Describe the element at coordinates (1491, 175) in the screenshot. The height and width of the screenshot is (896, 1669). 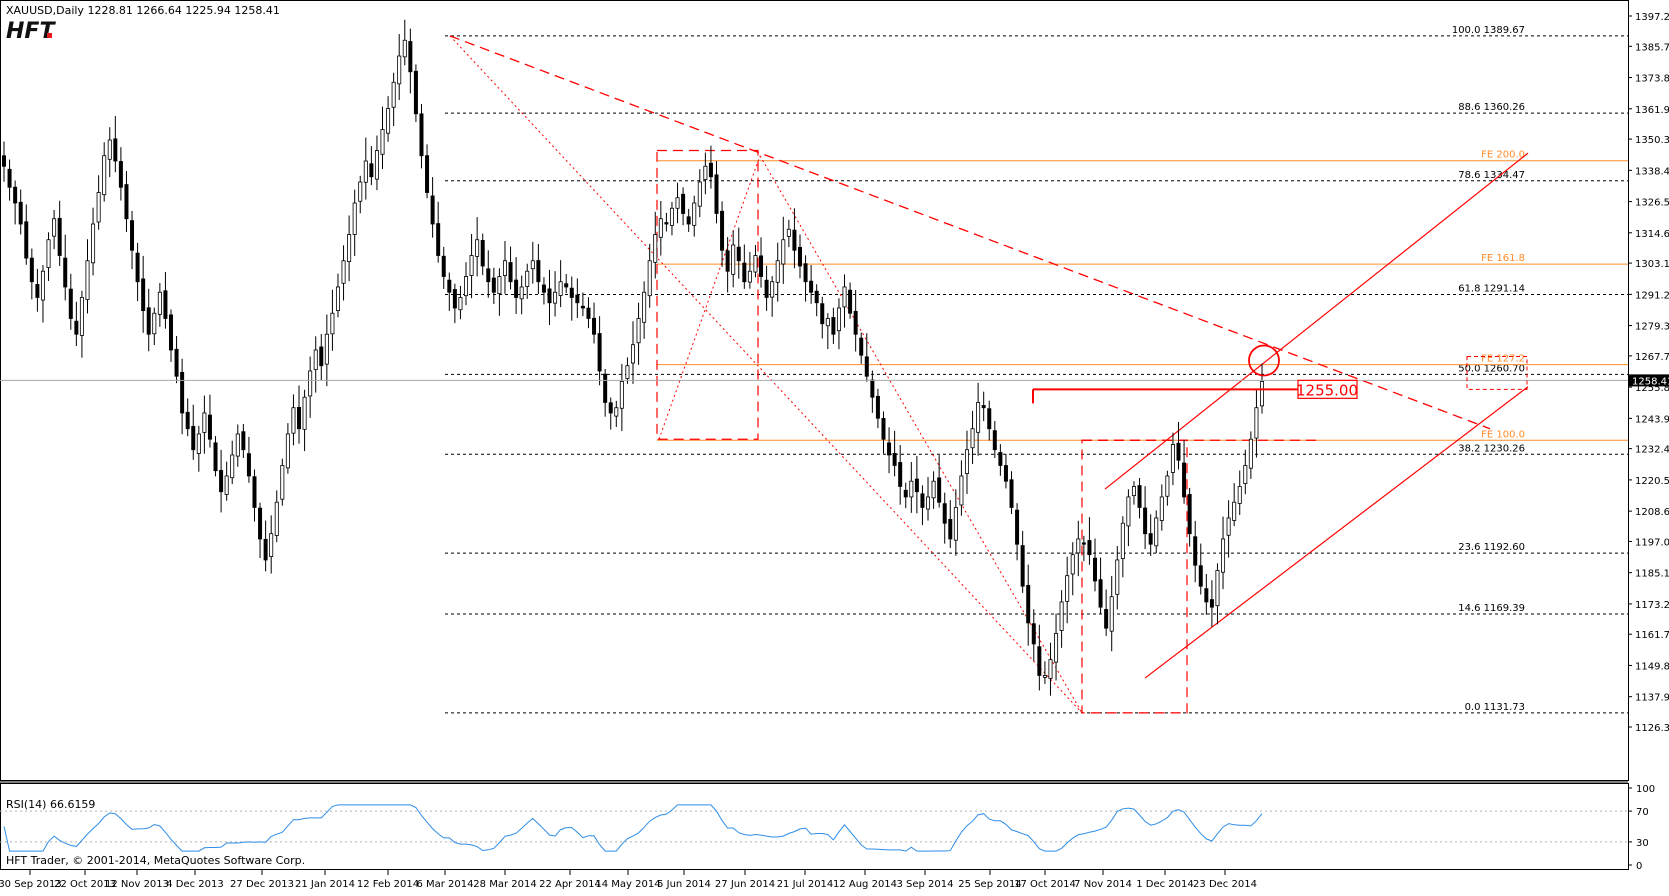
I see `fib-level-label: 78.6 1334.47` at that location.